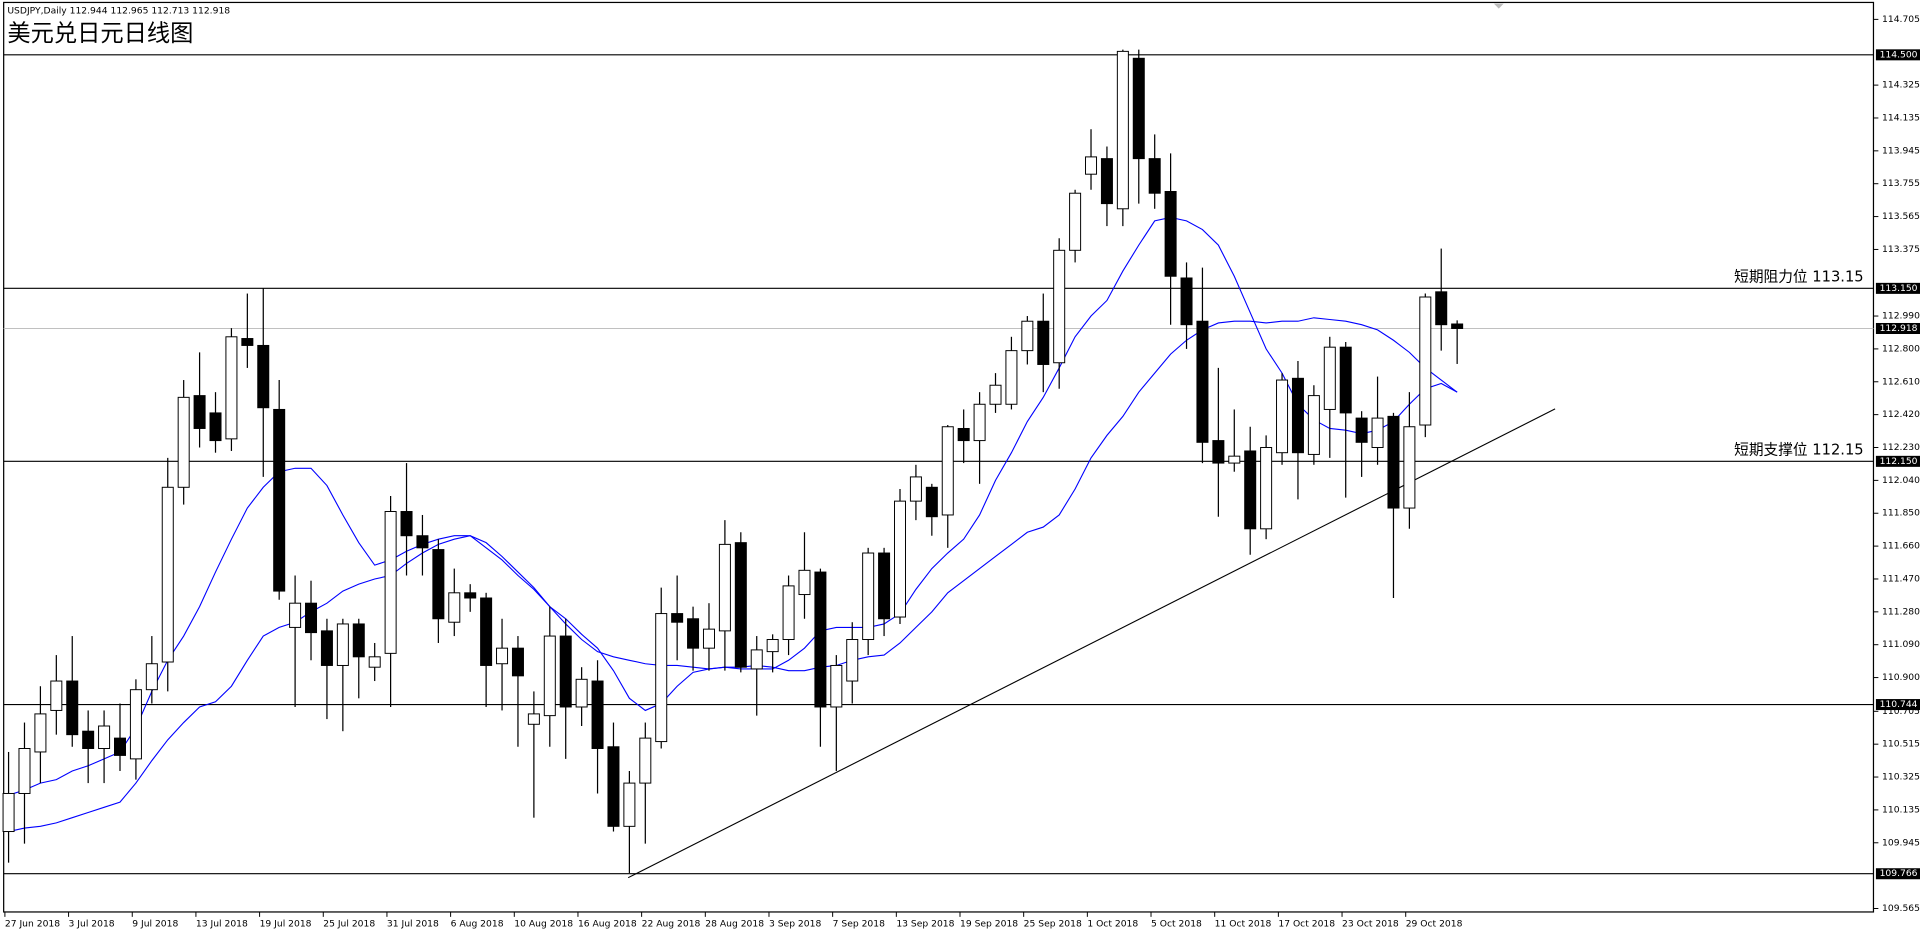  Describe the element at coordinates (1901, 447) in the screenshot. I see `y-tick-label: 112.230` at that location.